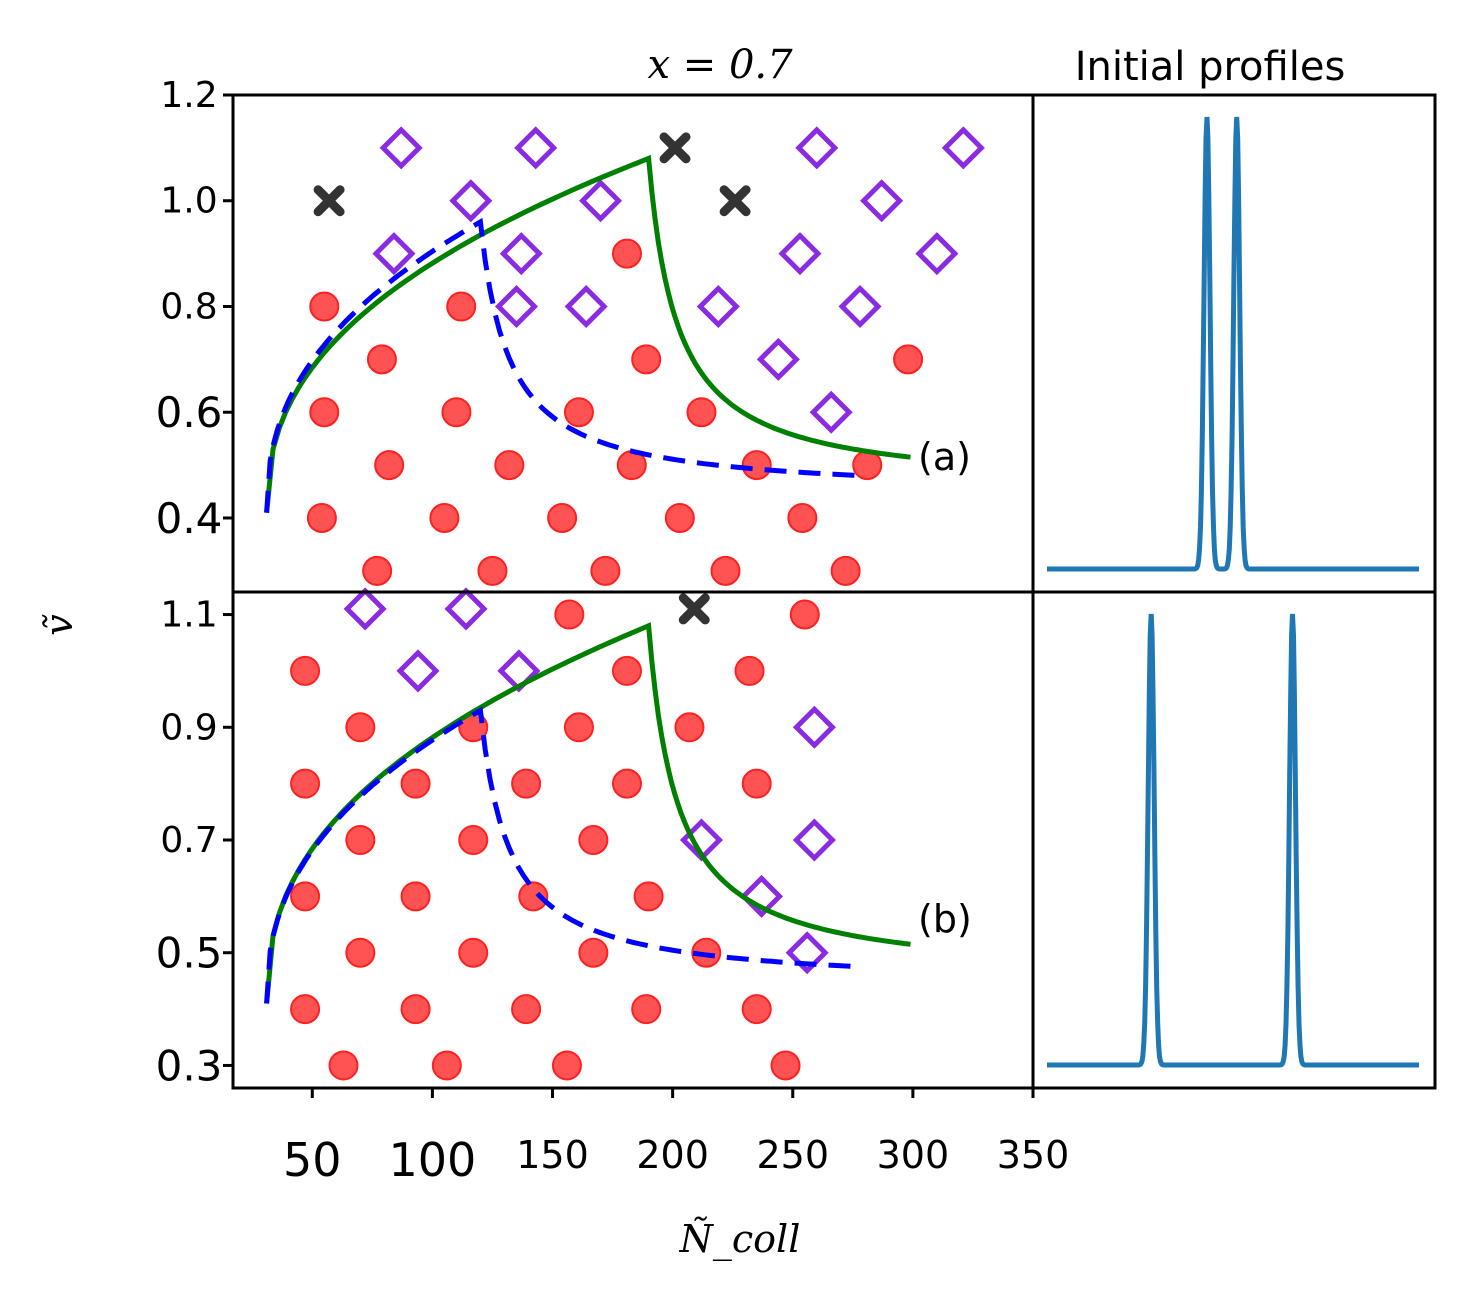  Describe the element at coordinates (312, 1160) in the screenshot. I see `x-tick-label: 50` at that location.